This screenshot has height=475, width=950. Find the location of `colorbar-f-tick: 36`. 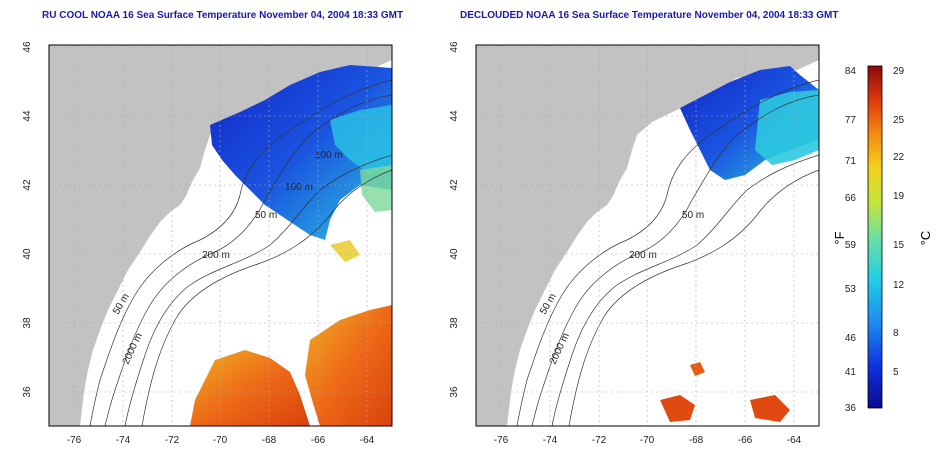

colorbar-f-tick: 36 is located at coordinates (851, 408).